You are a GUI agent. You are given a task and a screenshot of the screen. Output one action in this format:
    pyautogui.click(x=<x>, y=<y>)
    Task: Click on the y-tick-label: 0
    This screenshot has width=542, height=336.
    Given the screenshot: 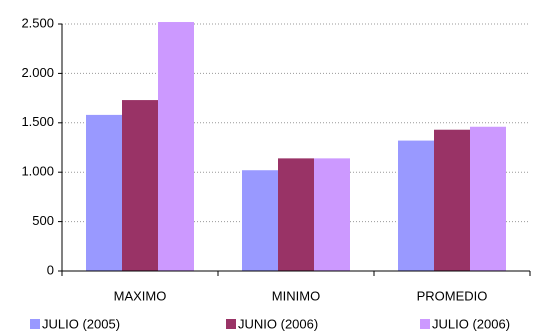 What is the action you would take?
    pyautogui.click(x=50, y=269)
    